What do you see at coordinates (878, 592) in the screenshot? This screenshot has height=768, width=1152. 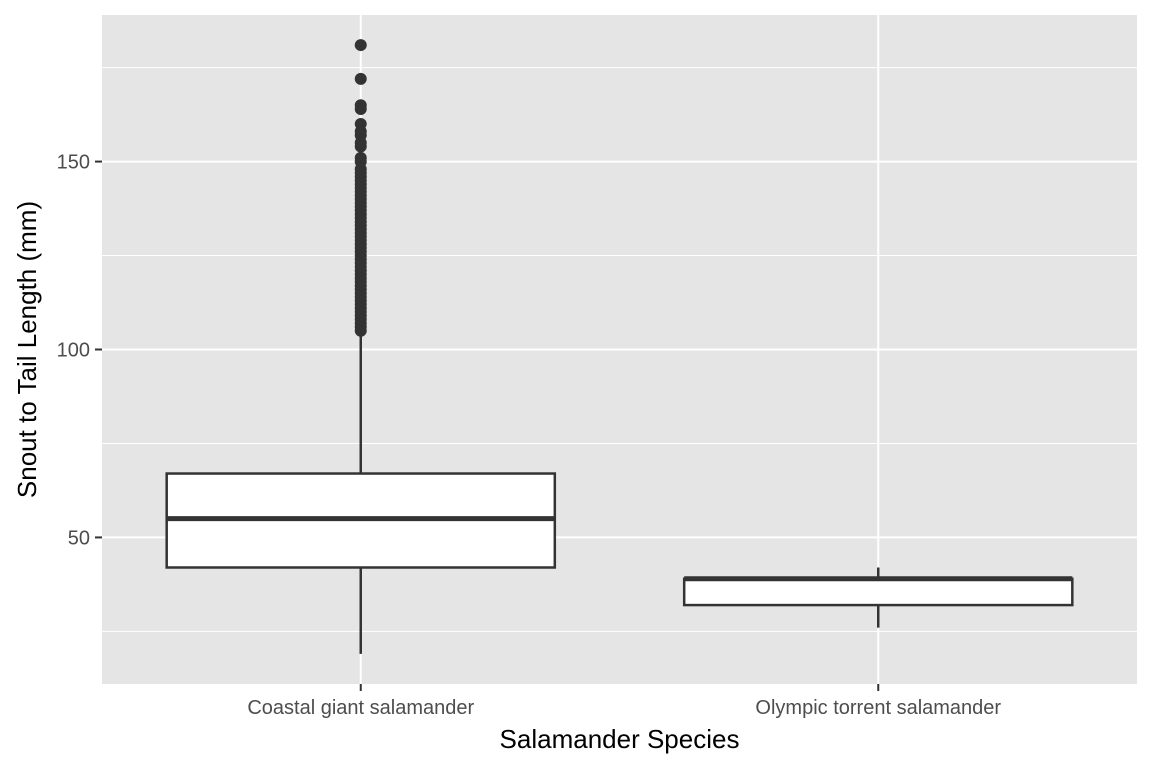 I see `box-iqr` at bounding box center [878, 592].